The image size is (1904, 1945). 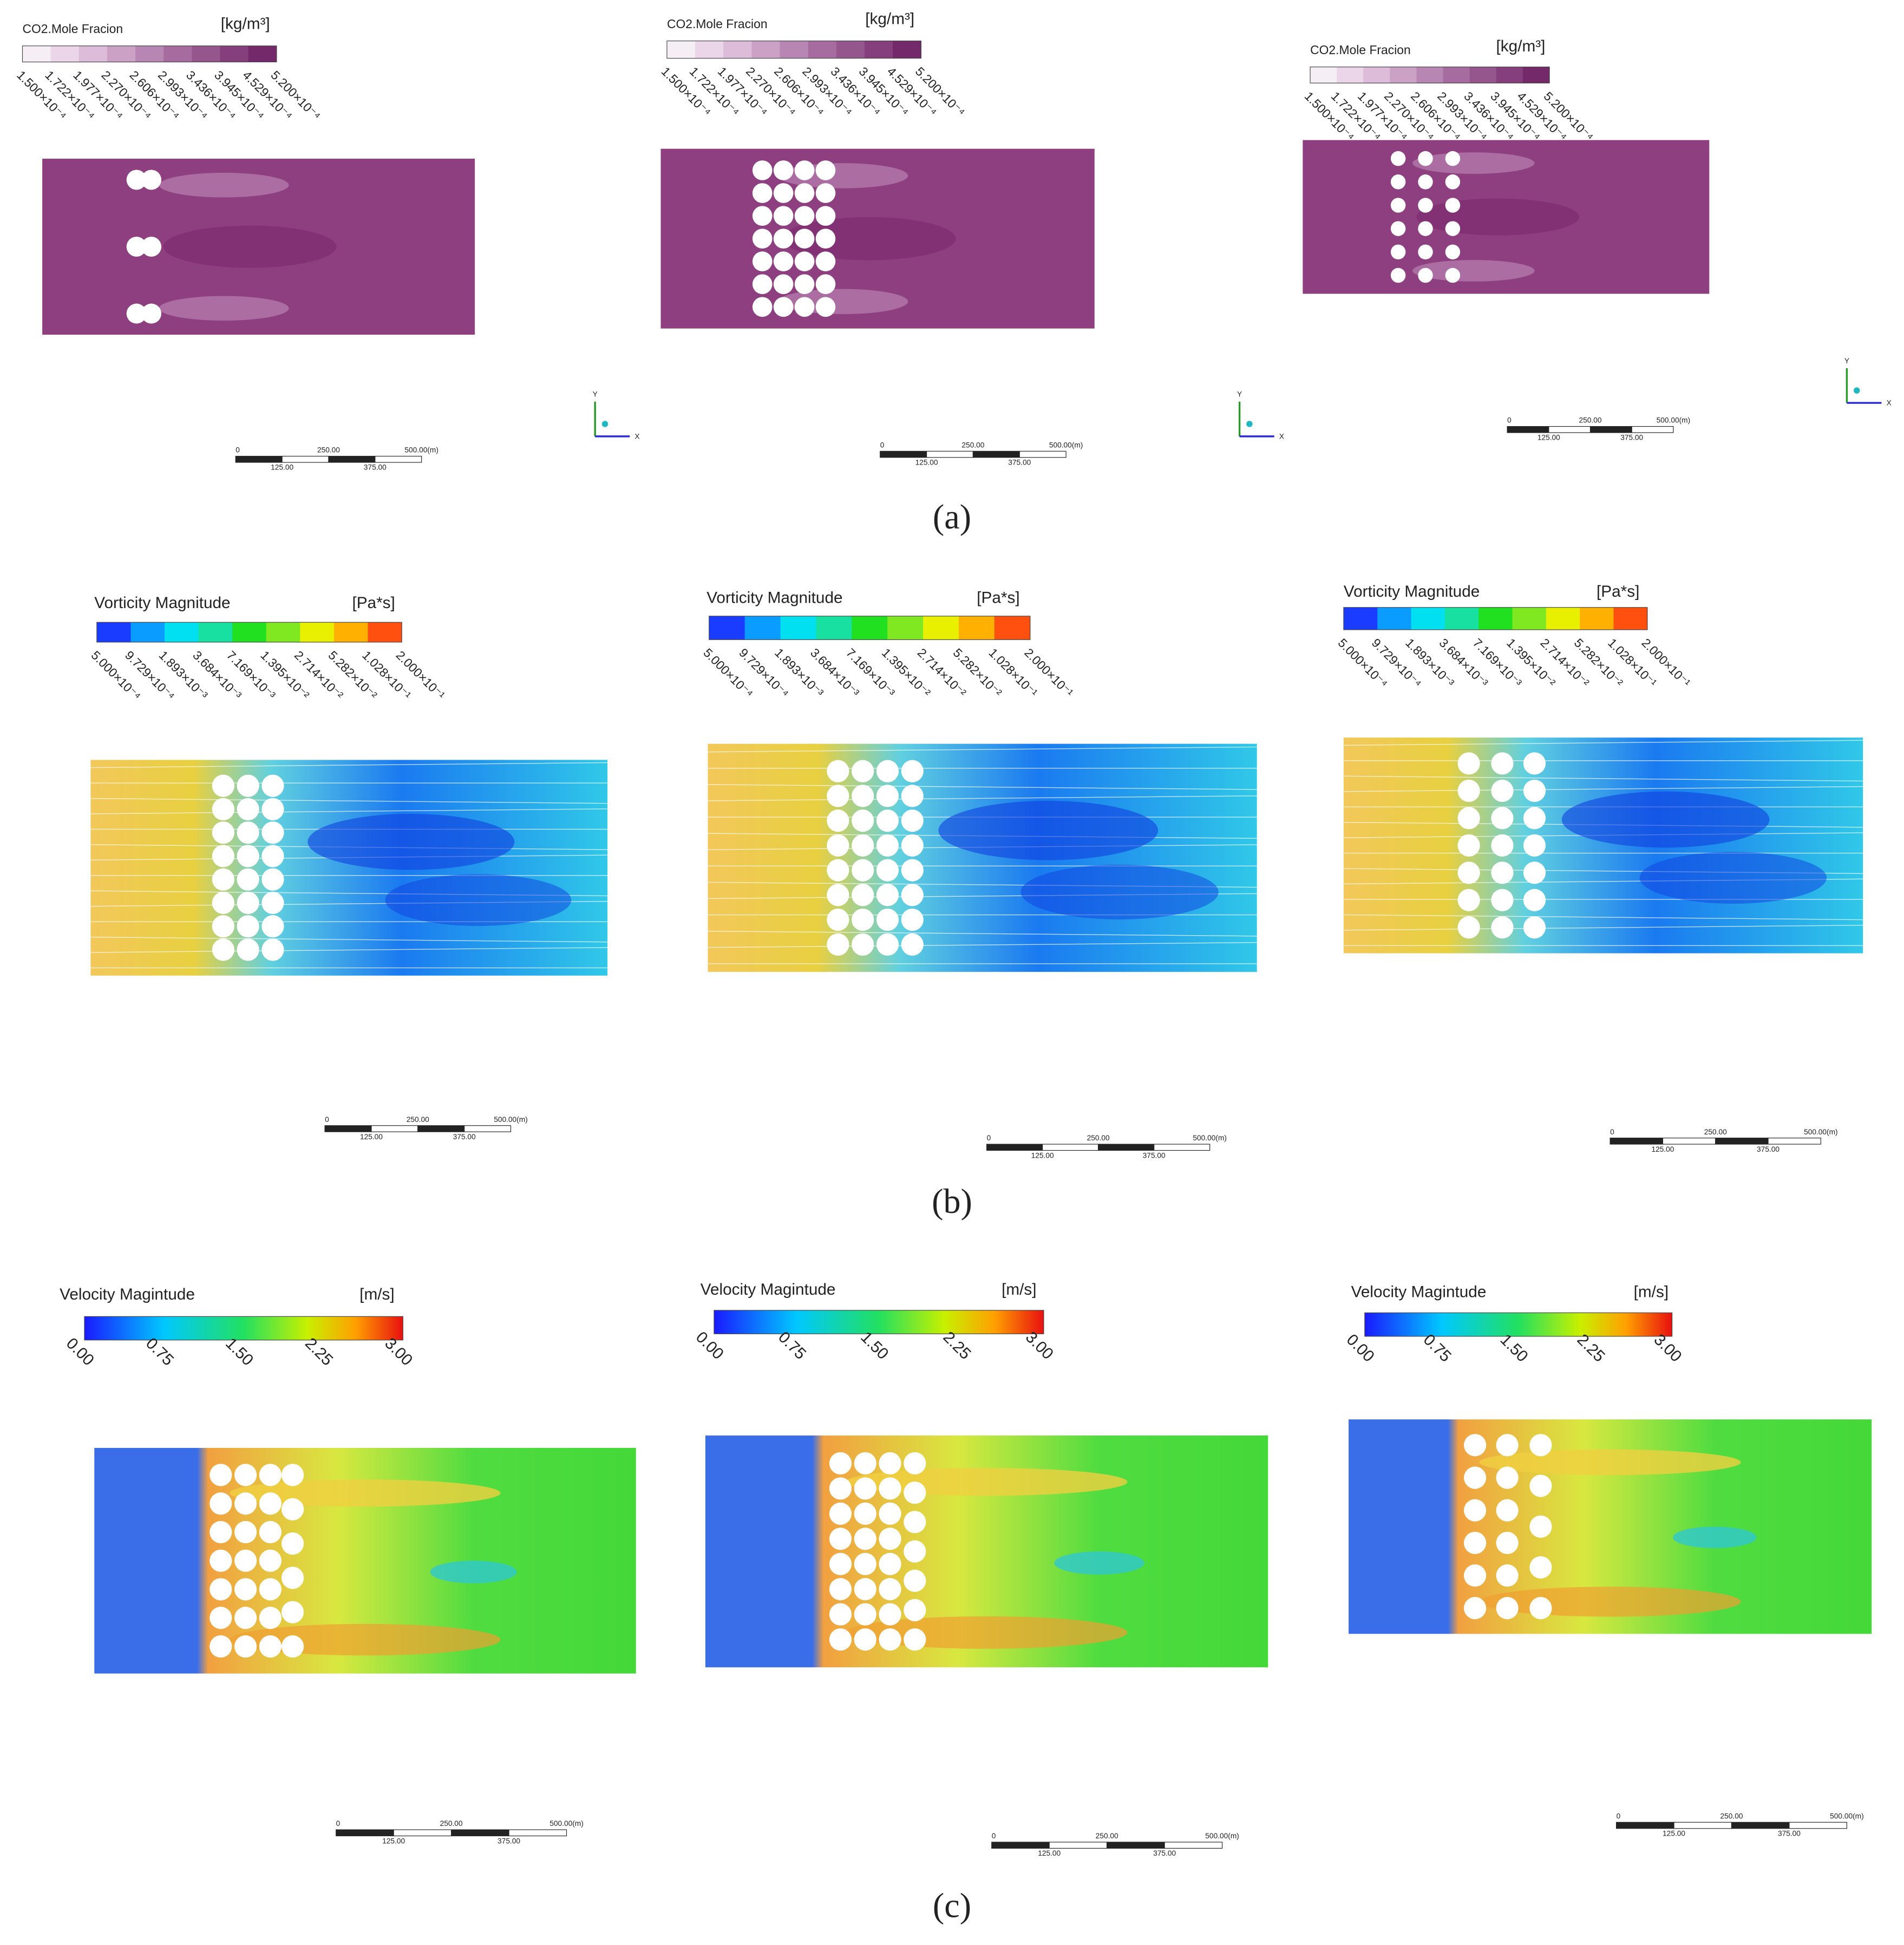 What do you see at coordinates (1430, 75) in the screenshot?
I see `color-bar-frame` at bounding box center [1430, 75].